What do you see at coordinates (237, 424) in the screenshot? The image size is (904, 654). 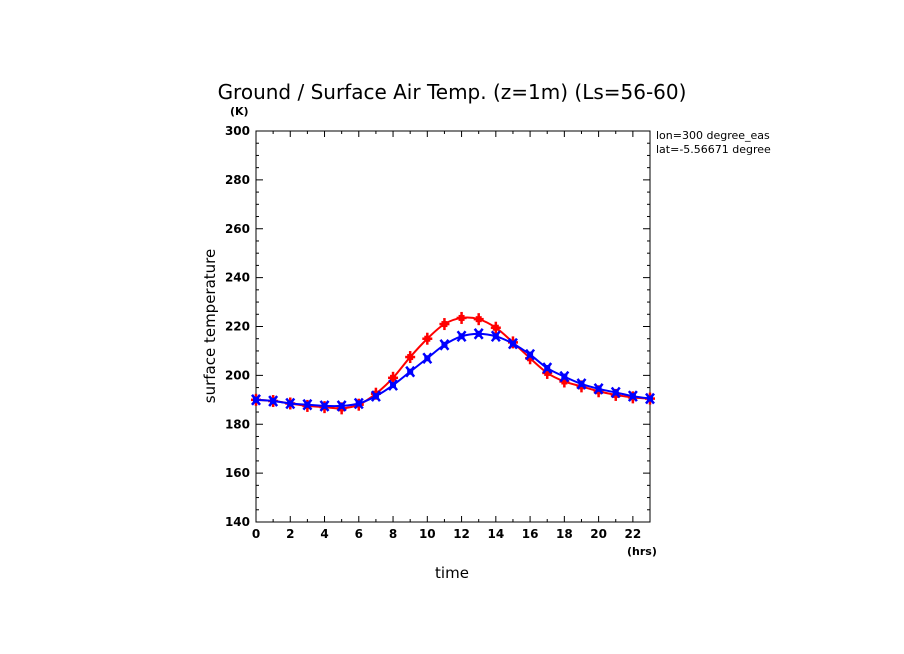 I see `y-tick-label: 180` at bounding box center [237, 424].